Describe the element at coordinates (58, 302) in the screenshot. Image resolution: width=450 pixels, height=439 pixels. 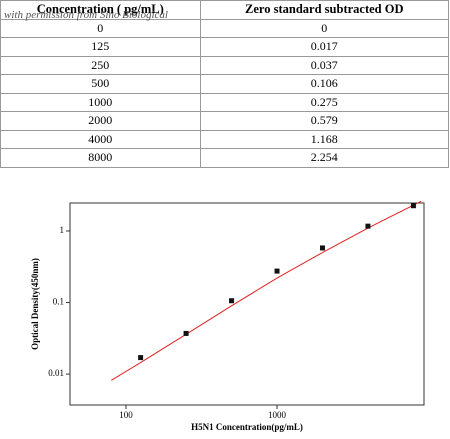
I see `y-tick-label: 0.1` at that location.